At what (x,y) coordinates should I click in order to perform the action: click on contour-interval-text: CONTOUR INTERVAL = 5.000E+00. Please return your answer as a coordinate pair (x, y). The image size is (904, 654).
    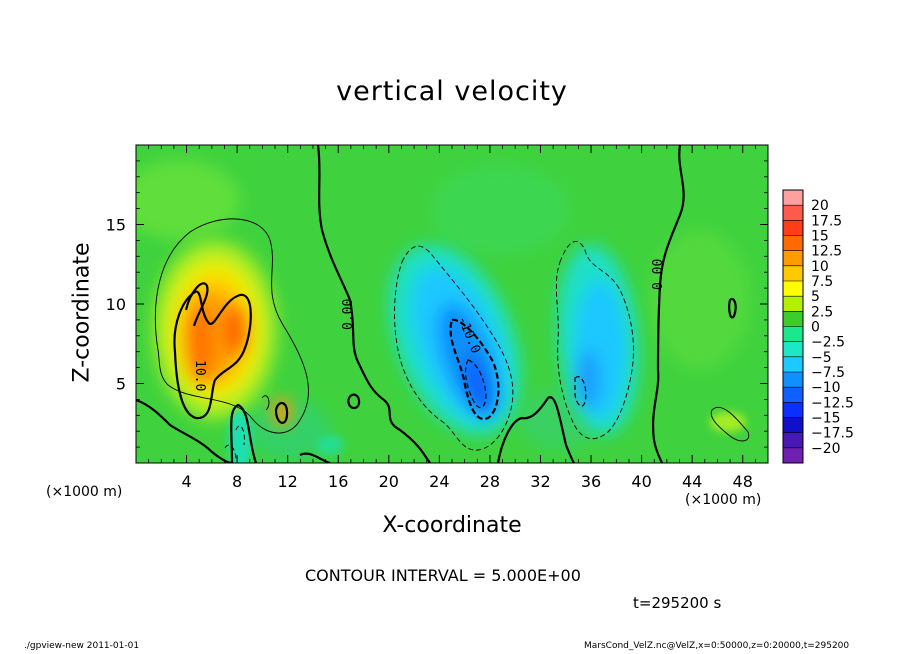
    Looking at the image, I should click on (443, 575).